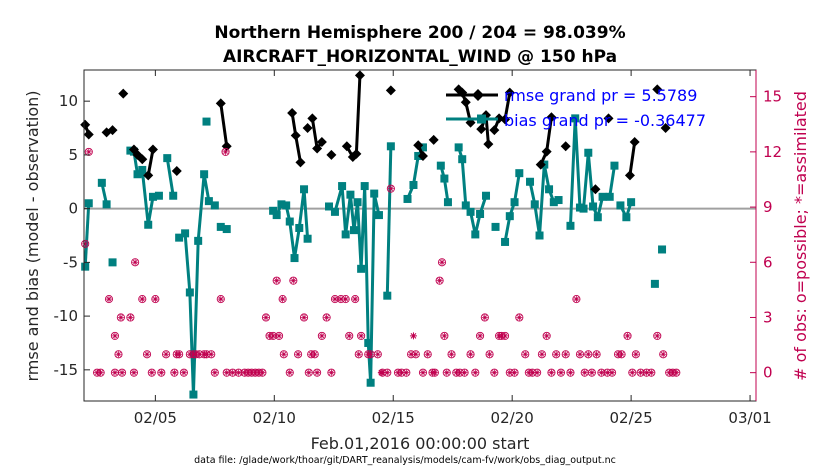 This screenshot has height=473, width=840. What do you see at coordinates (381, 373) in the screenshot?
I see `obs-assimilated-point` at bounding box center [381, 373].